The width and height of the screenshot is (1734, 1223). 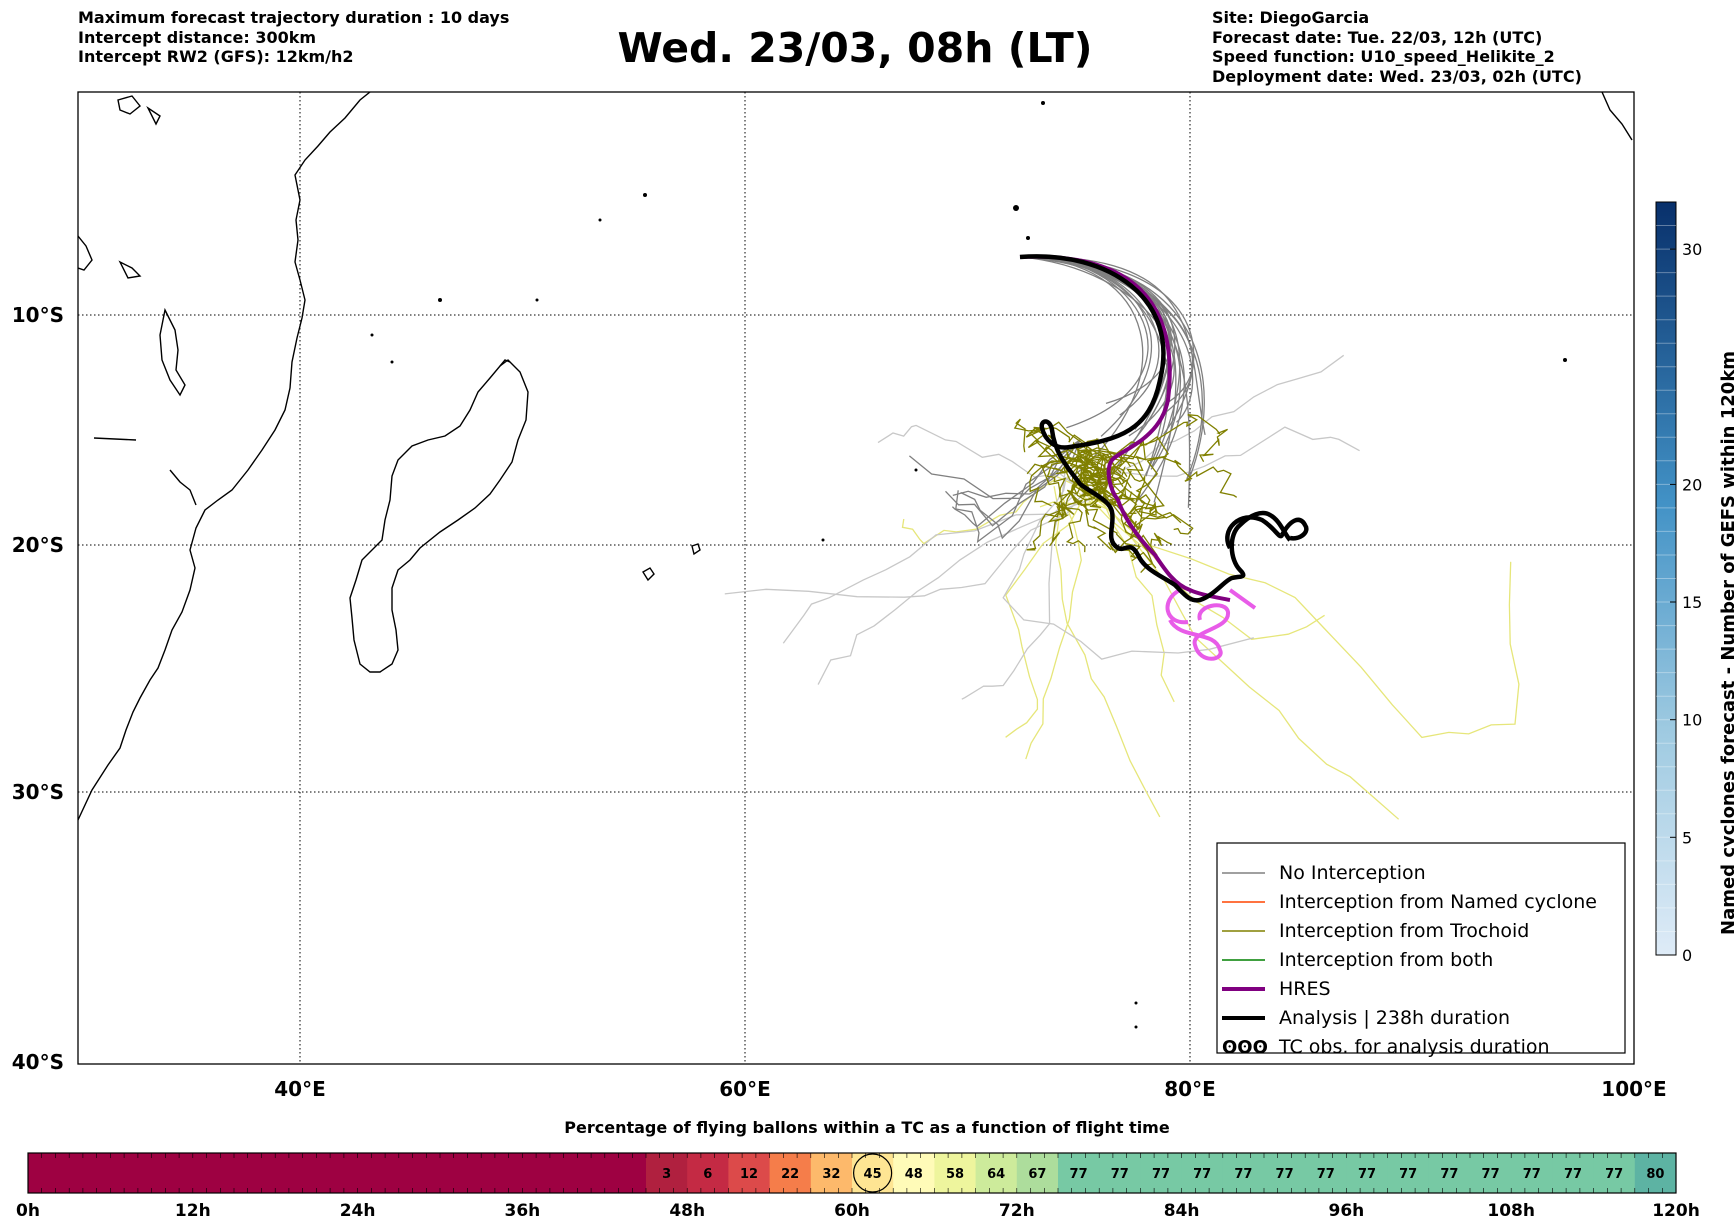 What do you see at coordinates (1347, 1211) in the screenshot?
I see `bottom-colorbar-time-label: 96h` at bounding box center [1347, 1211].